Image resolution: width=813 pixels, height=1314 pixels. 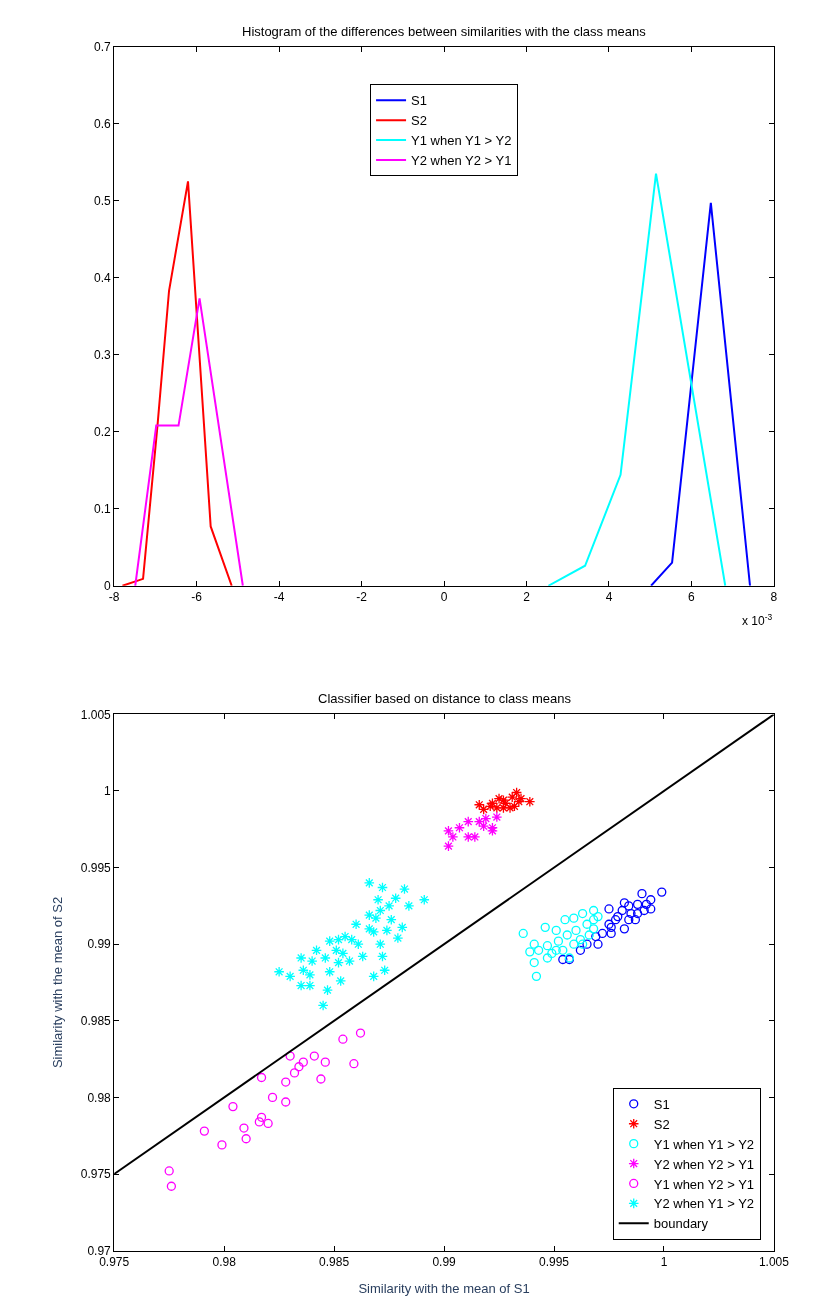 I want to click on x-tick-label: 0, so click(x=444, y=597).